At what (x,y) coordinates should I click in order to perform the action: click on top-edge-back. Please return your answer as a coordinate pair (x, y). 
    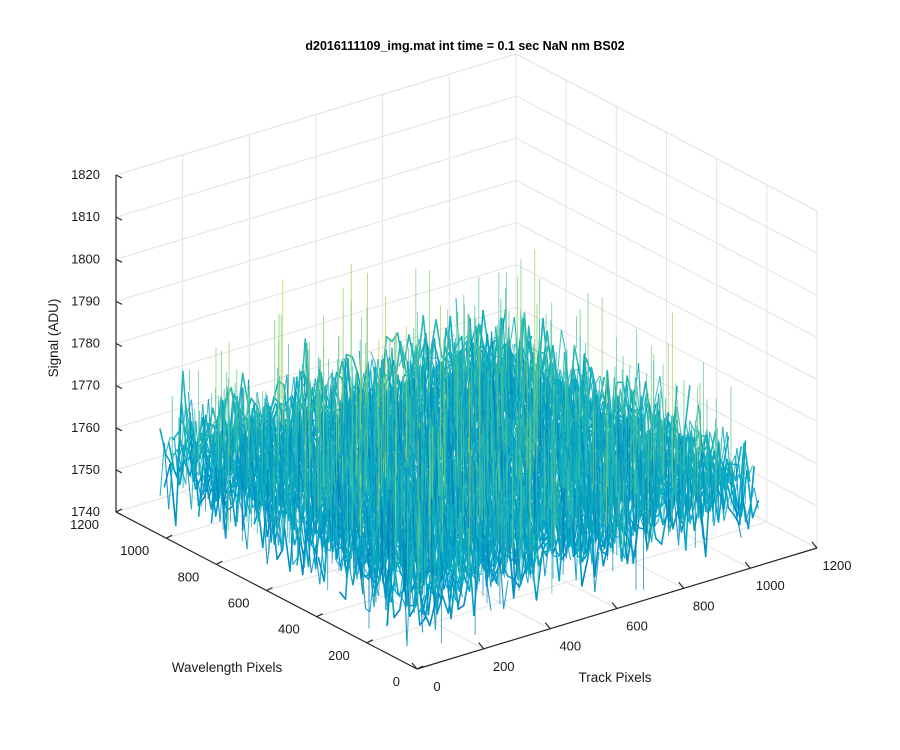
    Looking at the image, I should click on (316, 114).